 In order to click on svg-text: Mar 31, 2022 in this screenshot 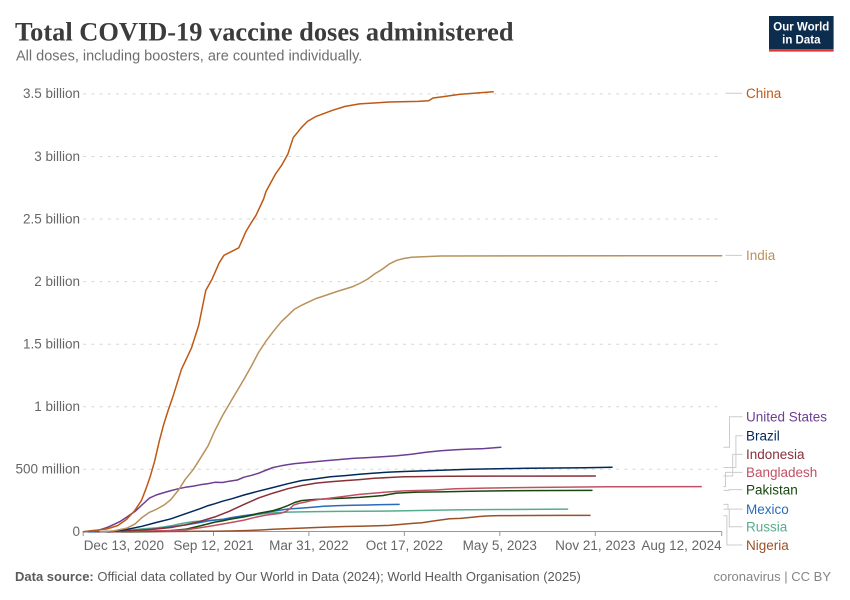, I will do `click(309, 545)`.